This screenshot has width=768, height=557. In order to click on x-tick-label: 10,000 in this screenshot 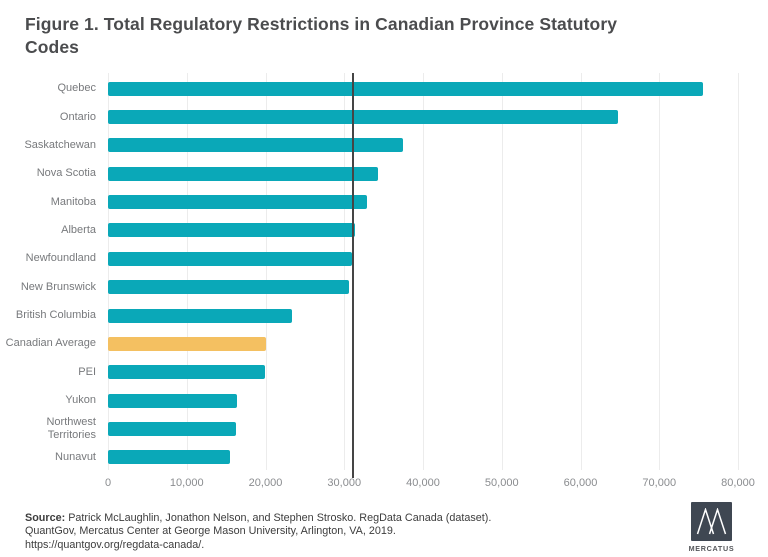, I will do `click(186, 483)`.